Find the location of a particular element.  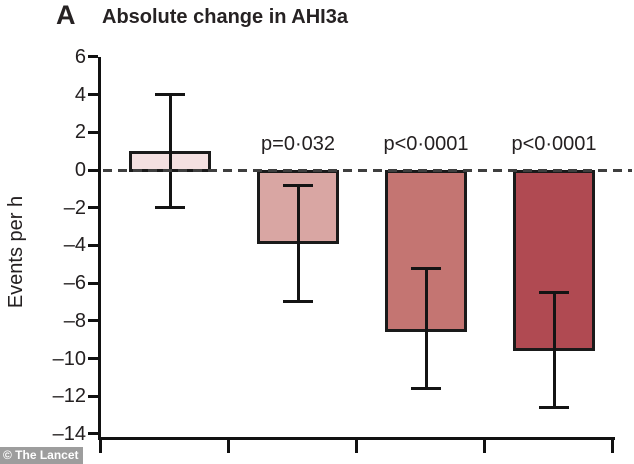

y-axis-tick-label: –6 is located at coordinates (74, 283).